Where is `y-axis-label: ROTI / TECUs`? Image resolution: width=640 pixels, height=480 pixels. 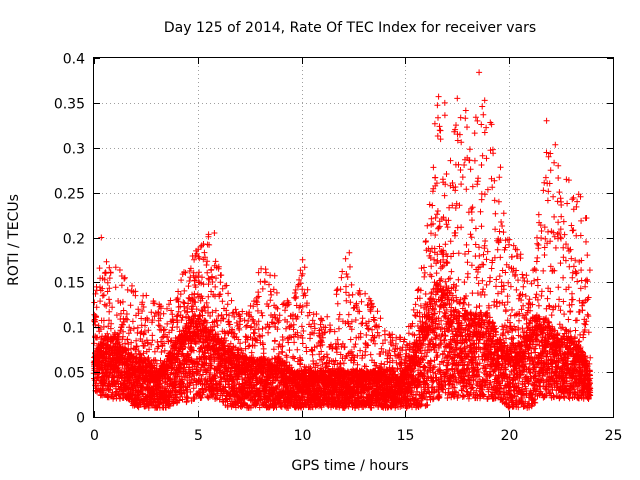
y-axis-label: ROTI / TECUs is located at coordinates (14, 240).